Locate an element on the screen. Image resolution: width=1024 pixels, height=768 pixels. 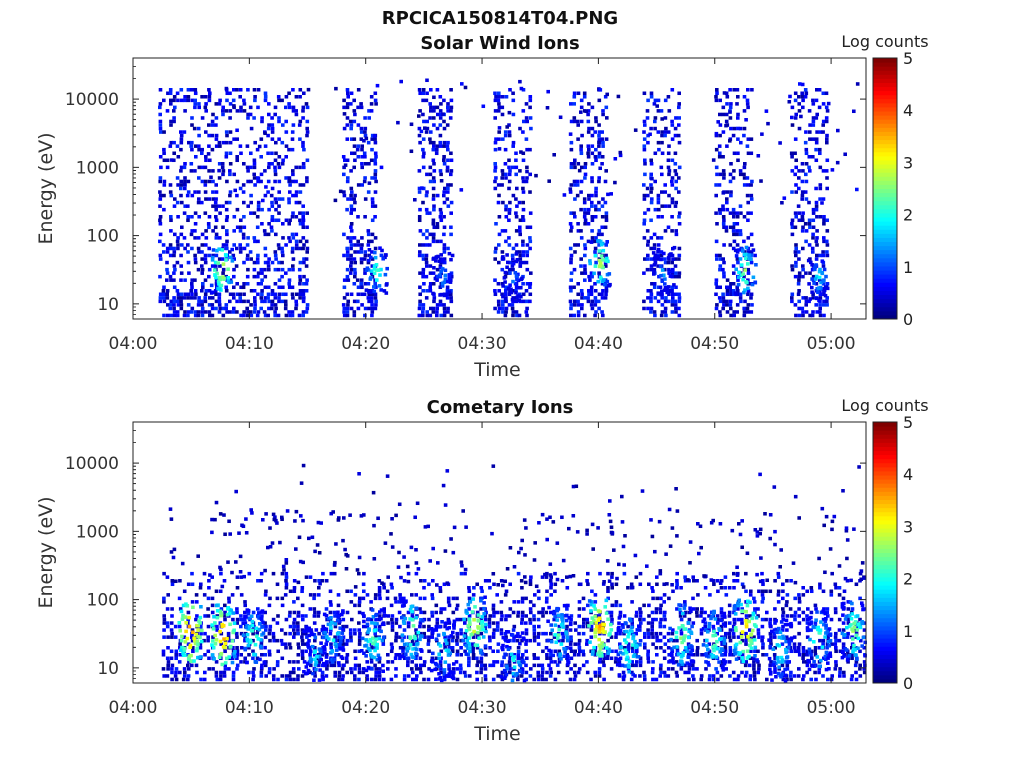
colorbar-swatch is located at coordinates (885, 121).